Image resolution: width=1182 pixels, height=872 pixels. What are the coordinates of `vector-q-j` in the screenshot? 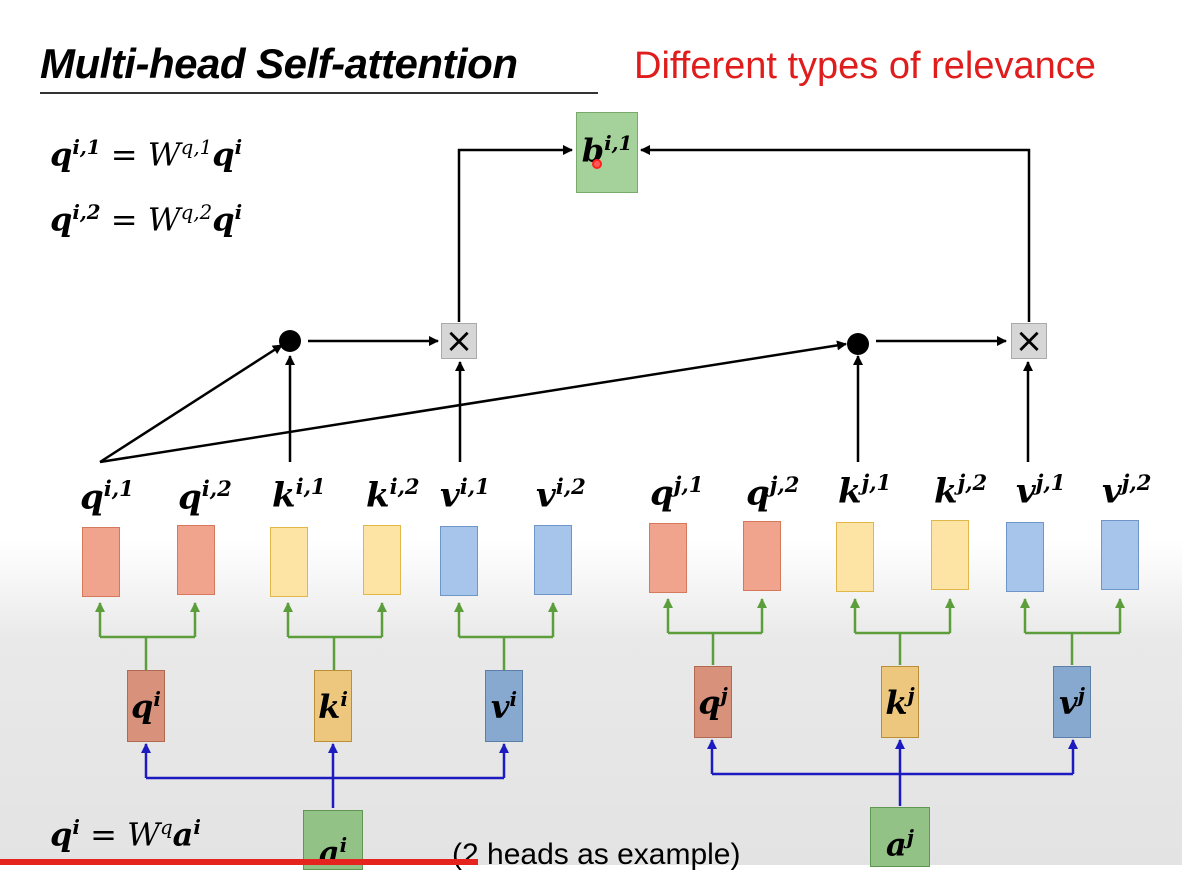 It's located at (713, 702).